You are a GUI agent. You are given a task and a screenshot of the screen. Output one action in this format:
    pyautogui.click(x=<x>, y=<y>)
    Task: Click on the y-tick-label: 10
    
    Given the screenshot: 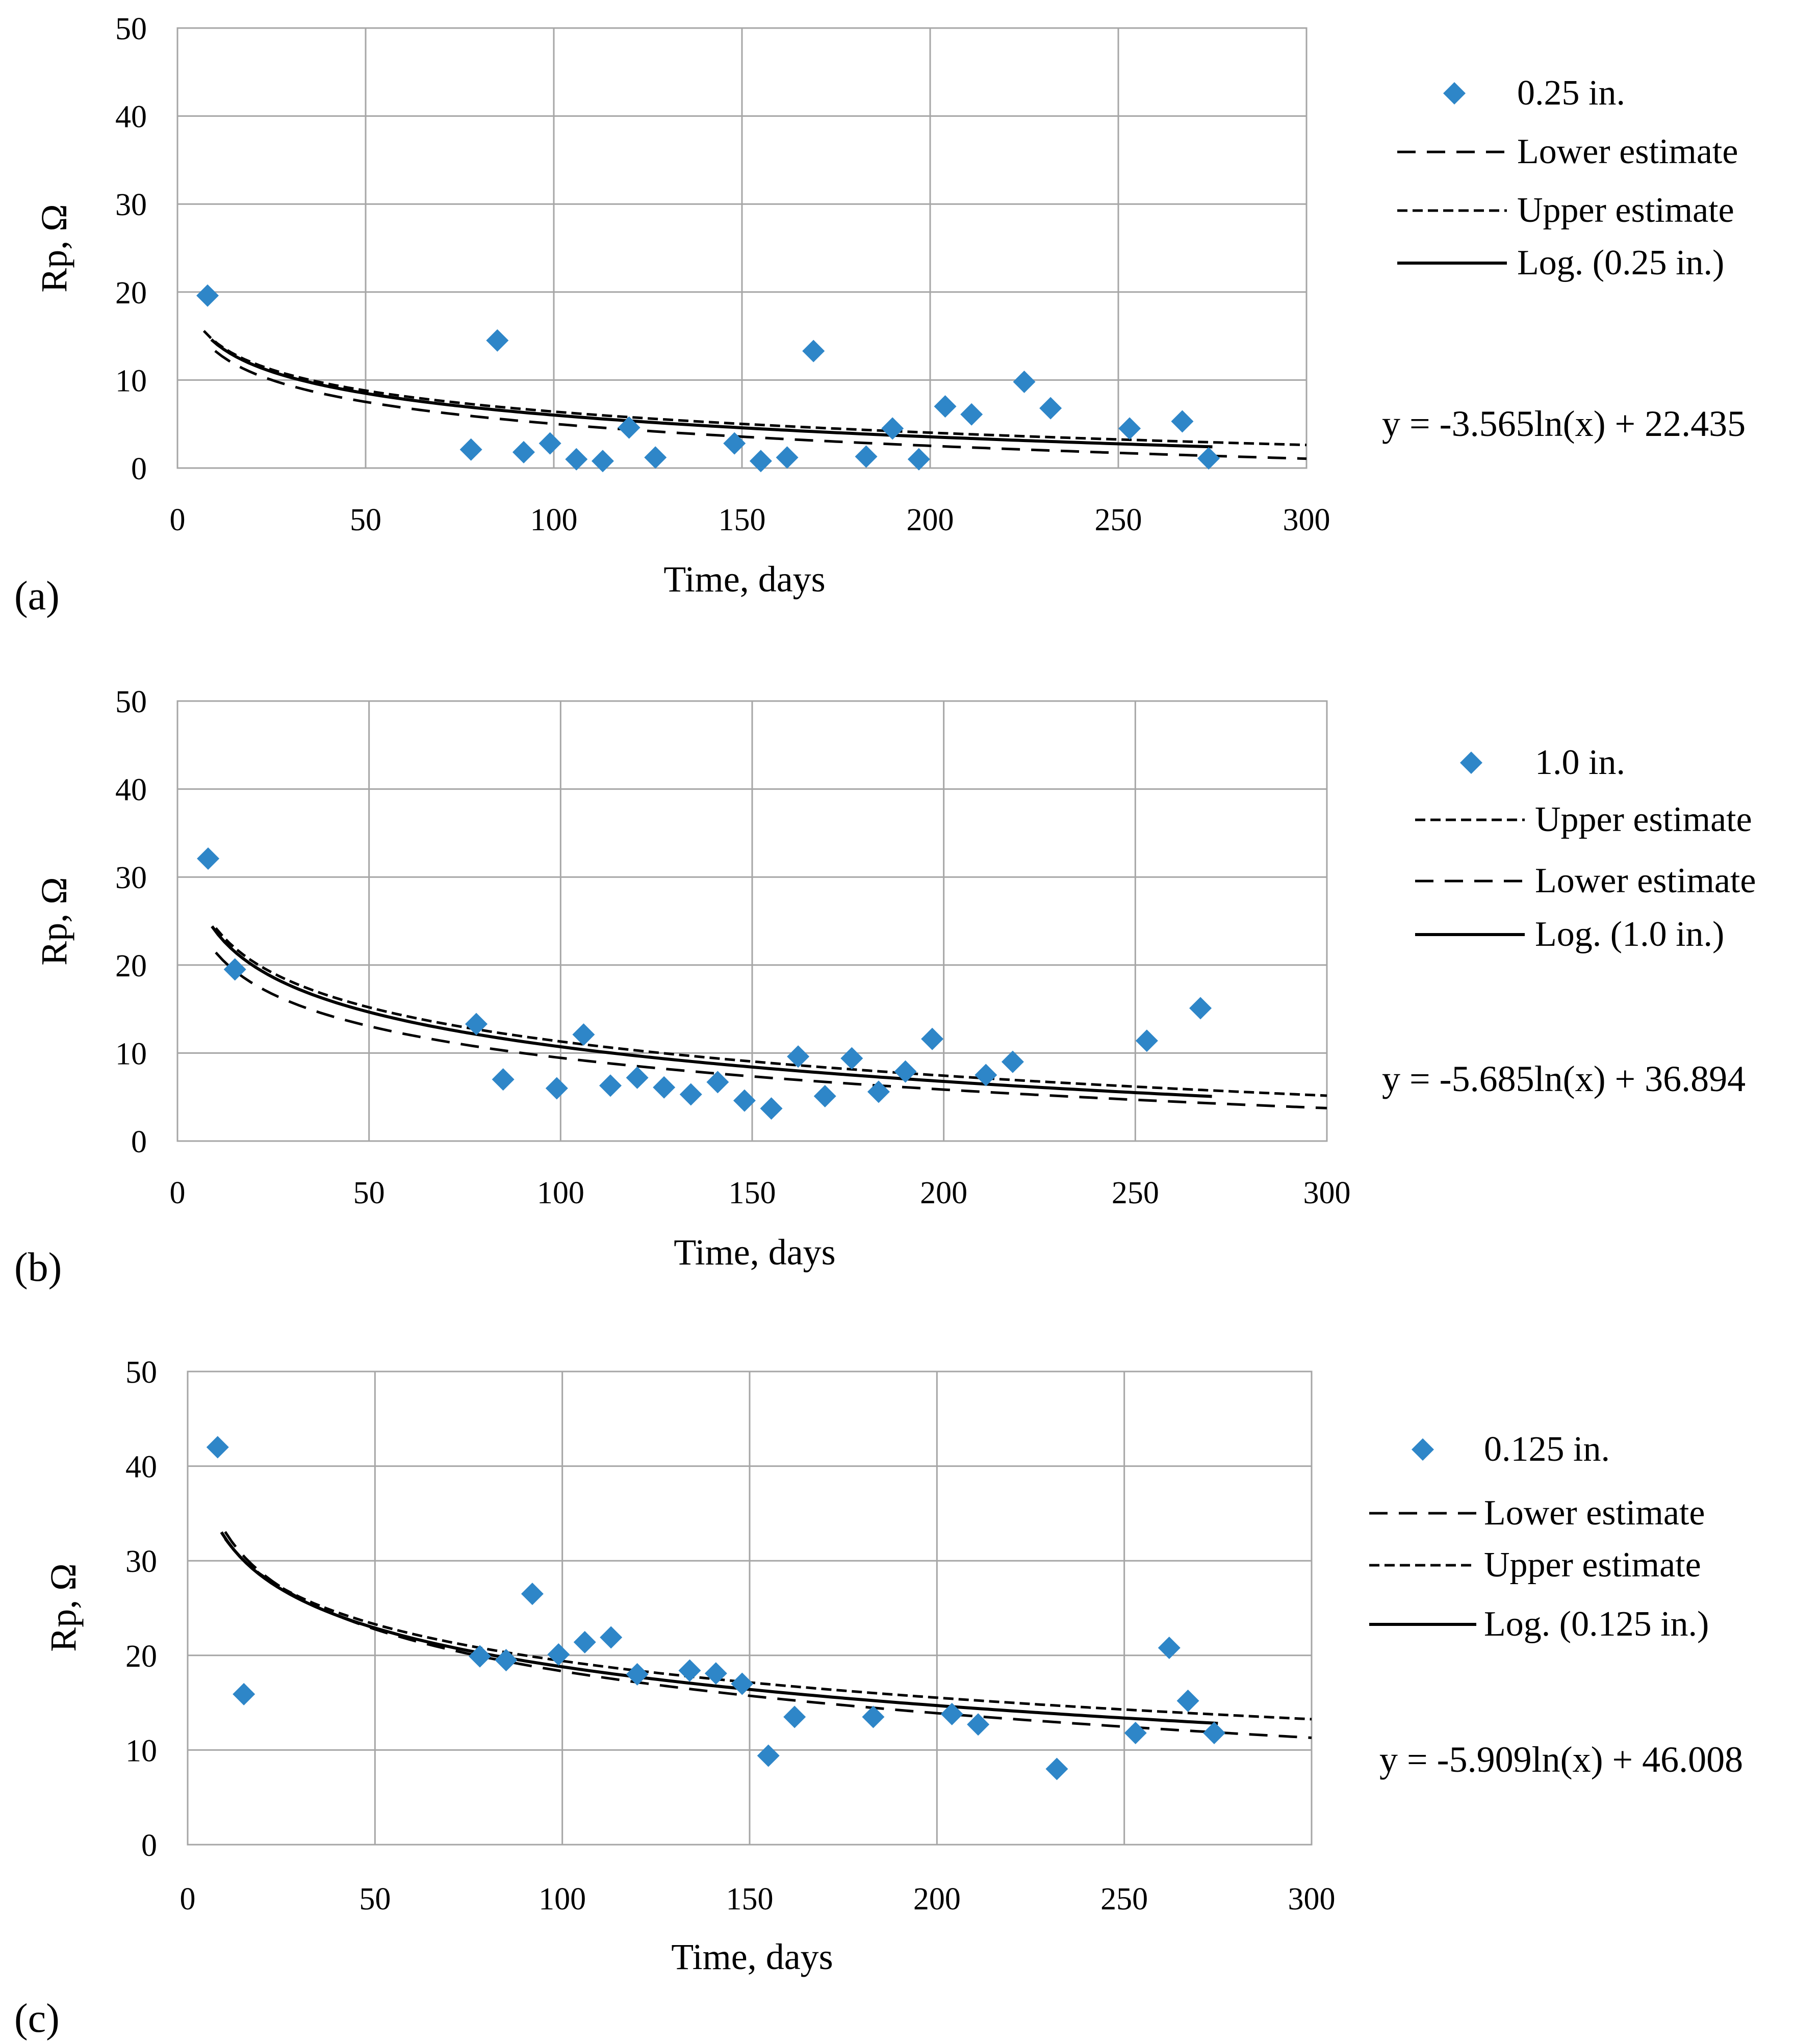 What is the action you would take?
    pyautogui.click(x=131, y=1054)
    